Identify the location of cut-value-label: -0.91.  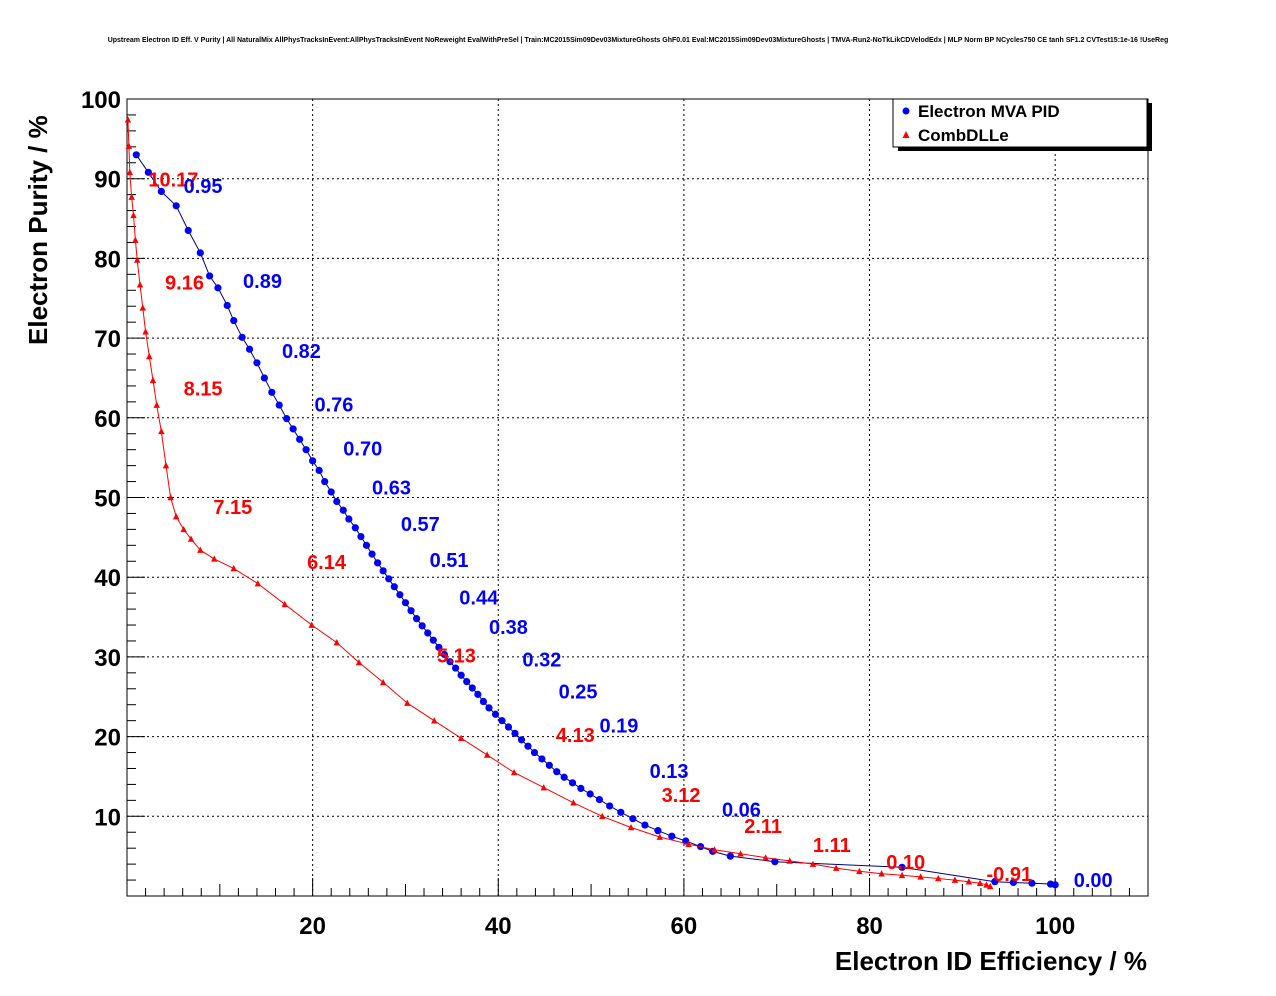
(1009, 875).